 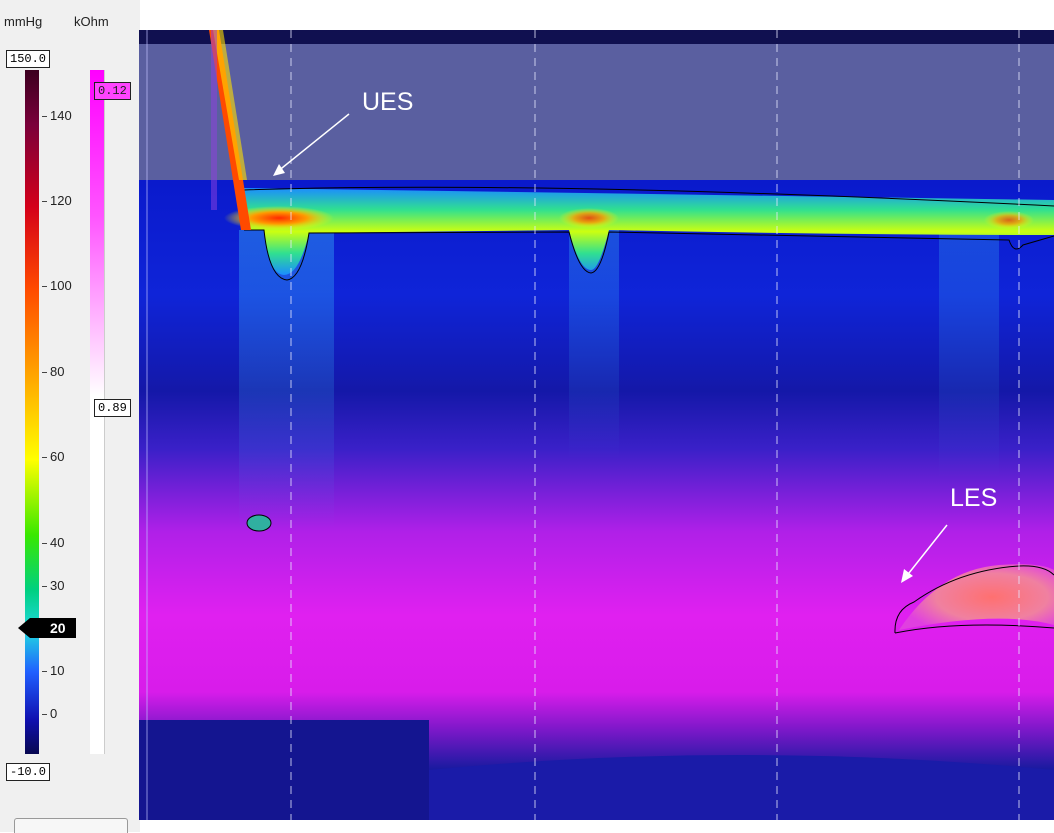 What do you see at coordinates (70, 416) in the screenshot?
I see `scale-sidebar: mmHg kOhm 150.0 140 120 100 80 60 40` at bounding box center [70, 416].